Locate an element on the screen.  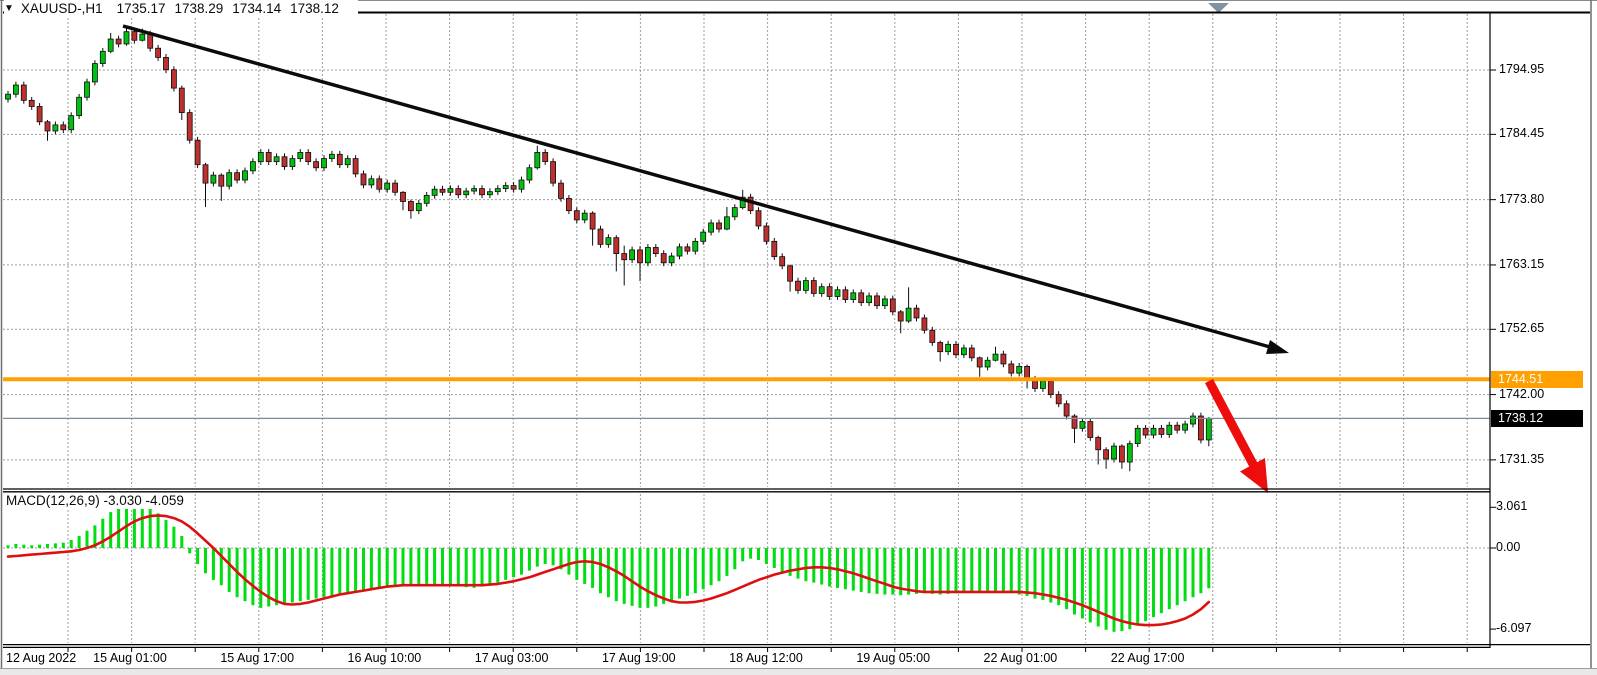
macd-axis-label: 3.061 is located at coordinates (1512, 506).